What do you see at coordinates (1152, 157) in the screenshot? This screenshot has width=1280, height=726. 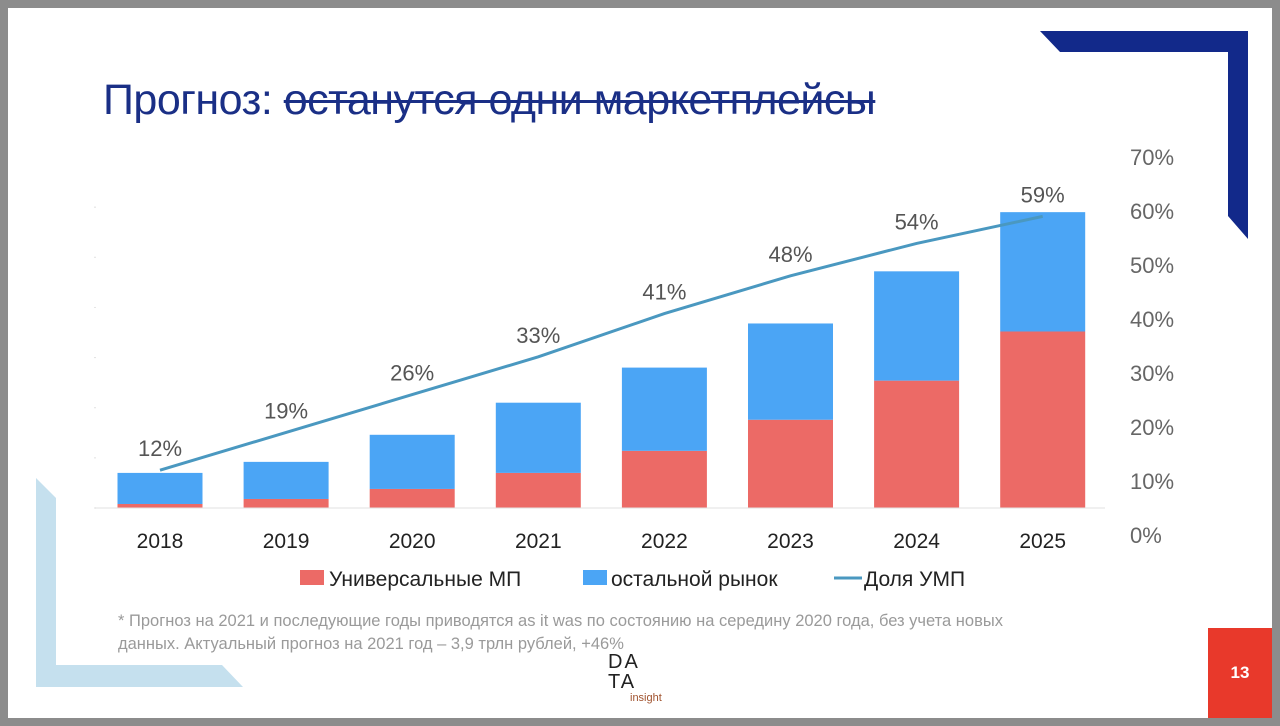 I see `right-axis-tick-label: 70%` at bounding box center [1152, 157].